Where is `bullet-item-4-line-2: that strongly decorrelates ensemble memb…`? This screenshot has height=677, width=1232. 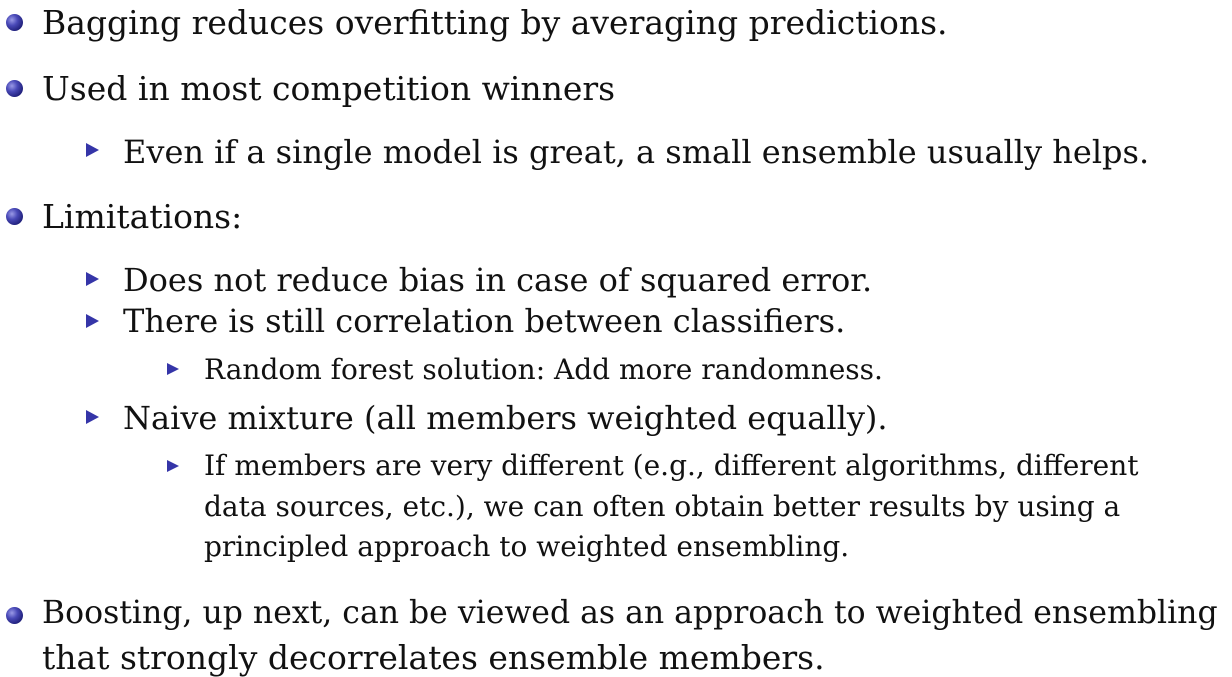 bullet-item-4-line-2: that strongly decorrelates ensemble memb… is located at coordinates (433, 657).